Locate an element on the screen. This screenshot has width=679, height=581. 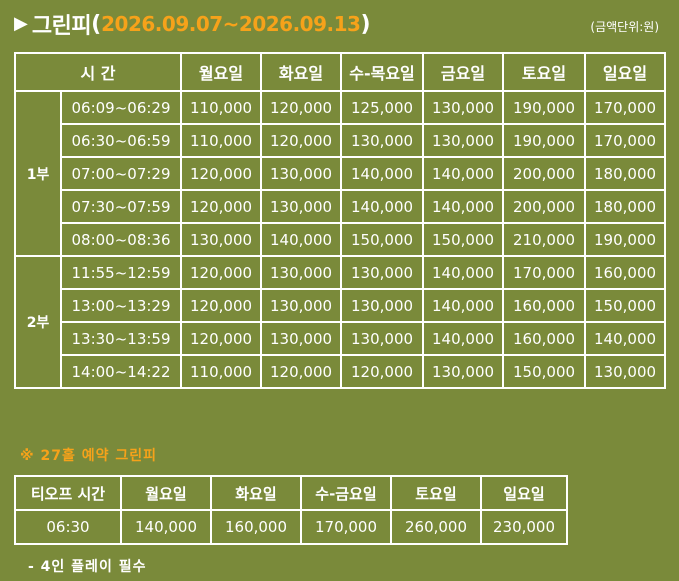
page-title: 그린피 is located at coordinates (61, 26).